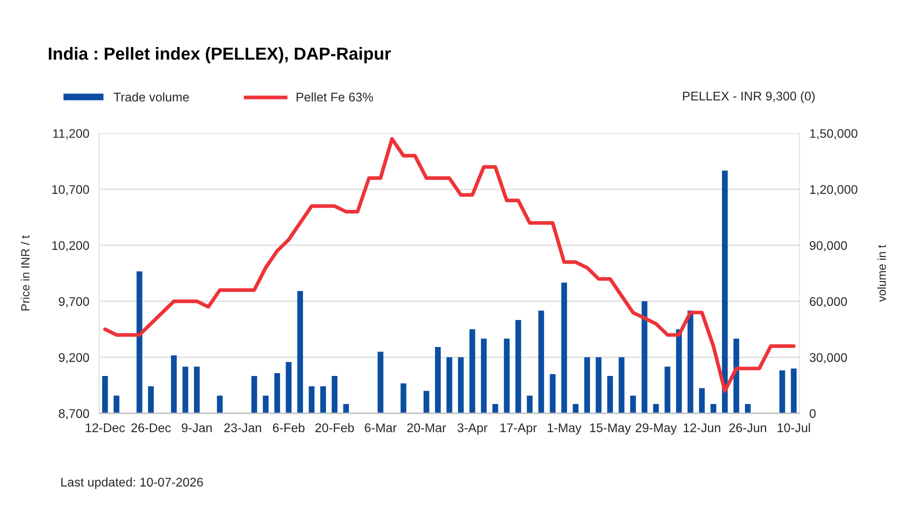  What do you see at coordinates (828, 246) in the screenshot?
I see `y2-tick-label: 90,000` at bounding box center [828, 246].